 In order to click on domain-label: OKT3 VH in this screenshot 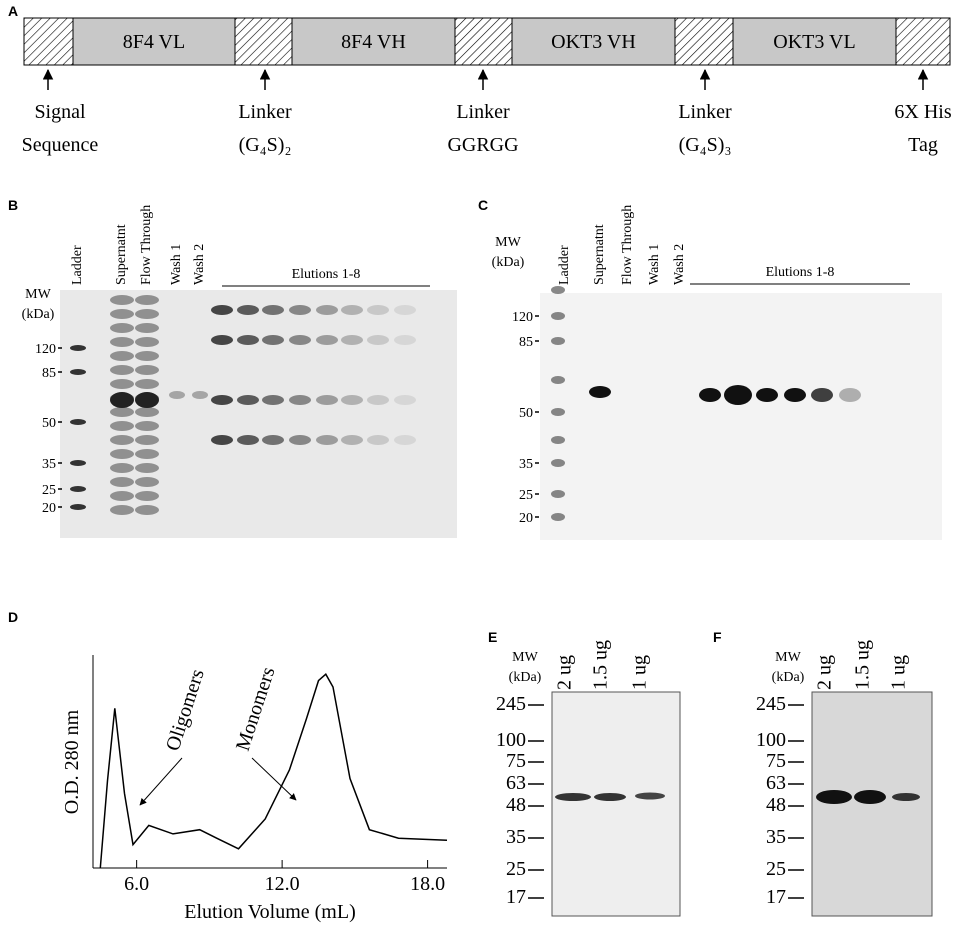, I will do `click(593, 42)`.